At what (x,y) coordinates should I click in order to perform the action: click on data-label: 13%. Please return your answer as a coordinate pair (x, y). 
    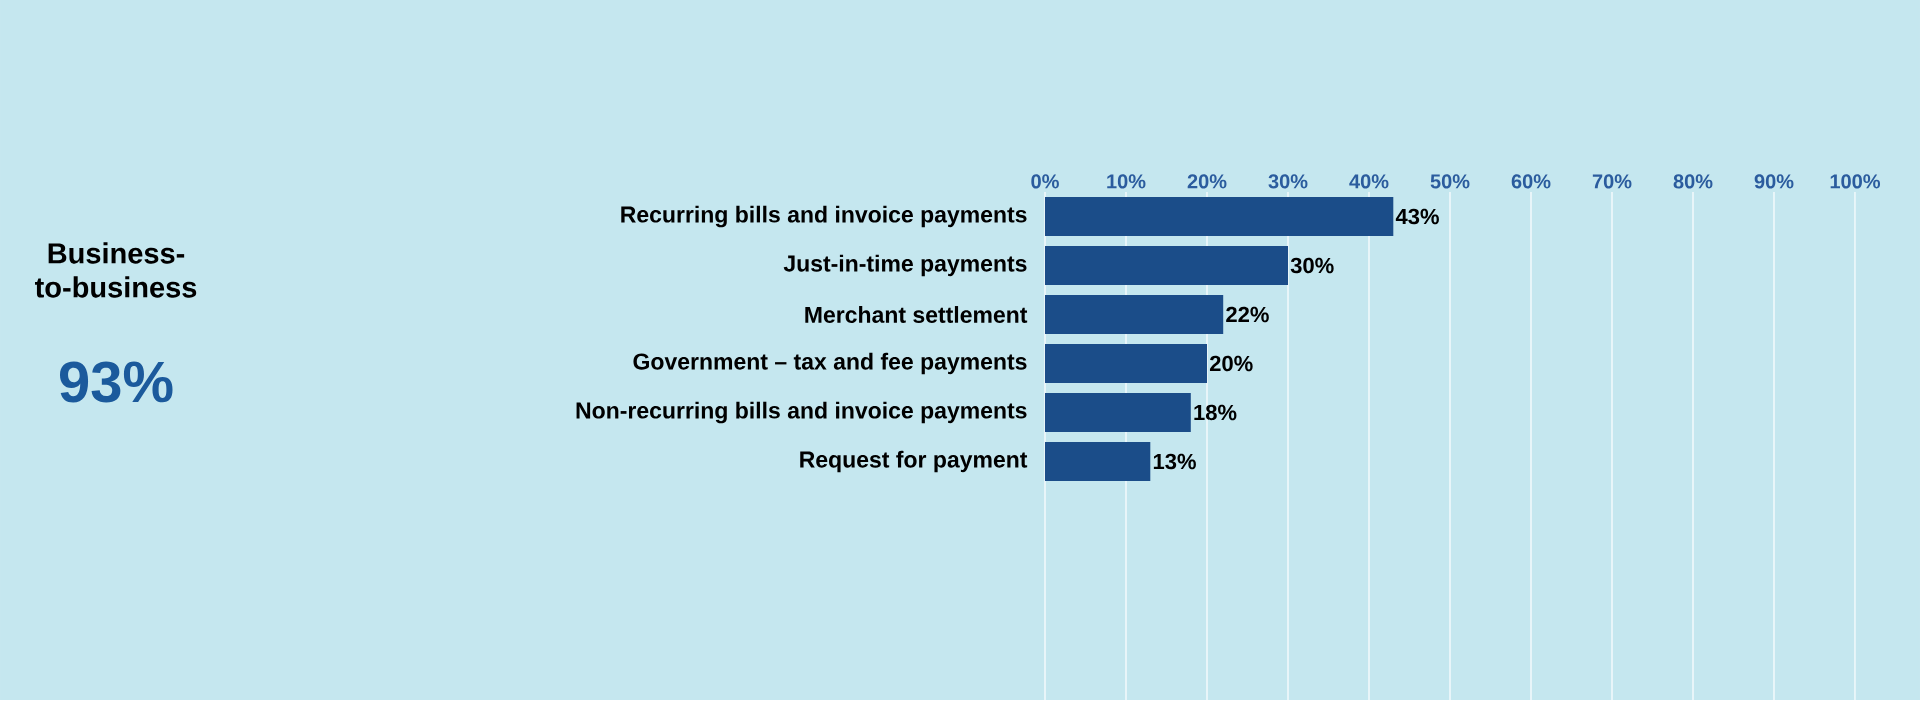
    Looking at the image, I should click on (1174, 461).